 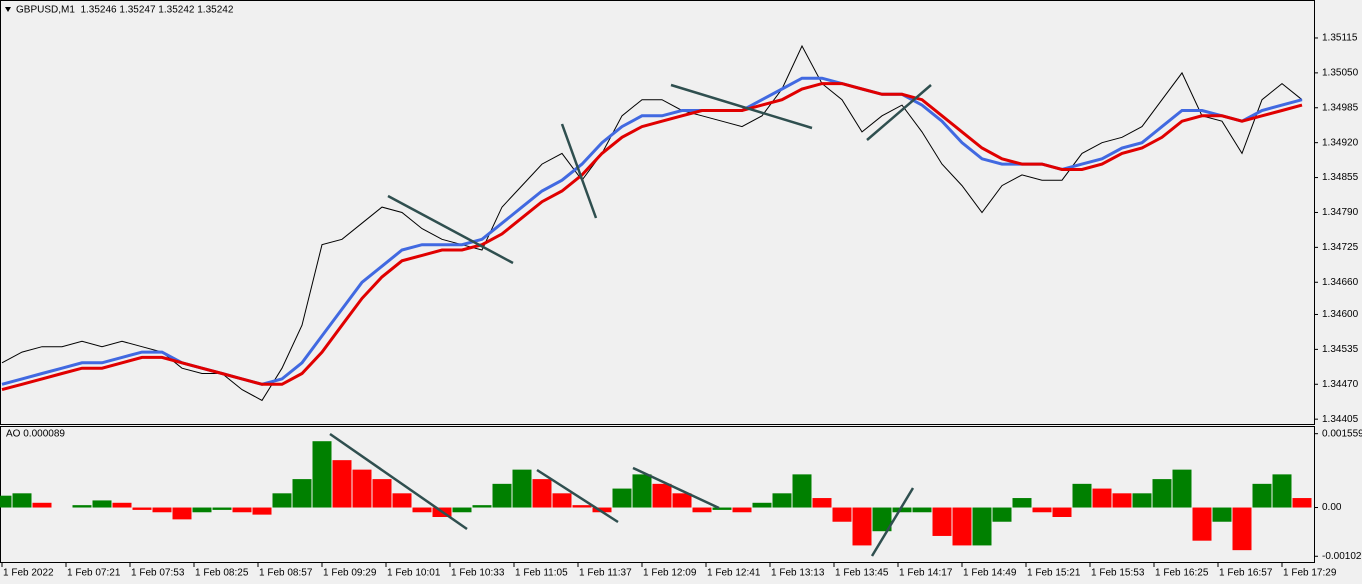 What do you see at coordinates (990, 573) in the screenshot?
I see `x-tick-label: 1 Feb 14:49` at bounding box center [990, 573].